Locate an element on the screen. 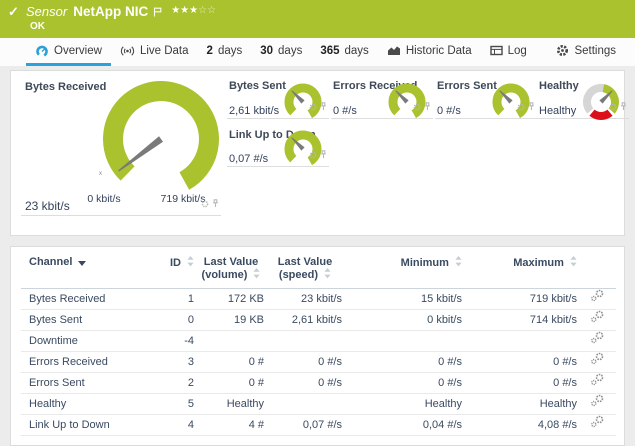  stars-filled: ★★★ is located at coordinates (185, 10).